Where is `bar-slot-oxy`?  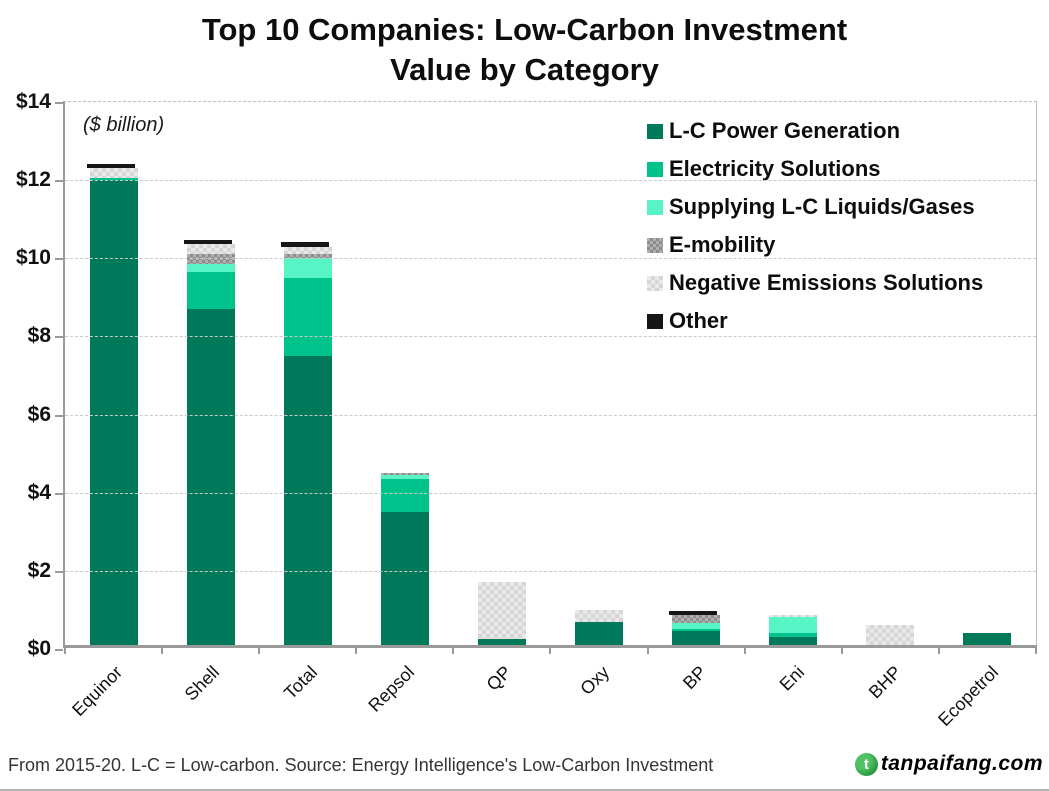 bar-slot-oxy is located at coordinates (598, 378).